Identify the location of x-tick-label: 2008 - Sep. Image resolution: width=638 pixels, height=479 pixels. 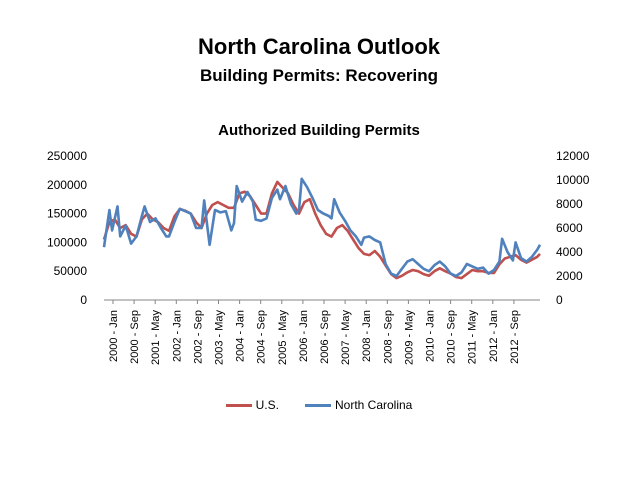
(388, 337).